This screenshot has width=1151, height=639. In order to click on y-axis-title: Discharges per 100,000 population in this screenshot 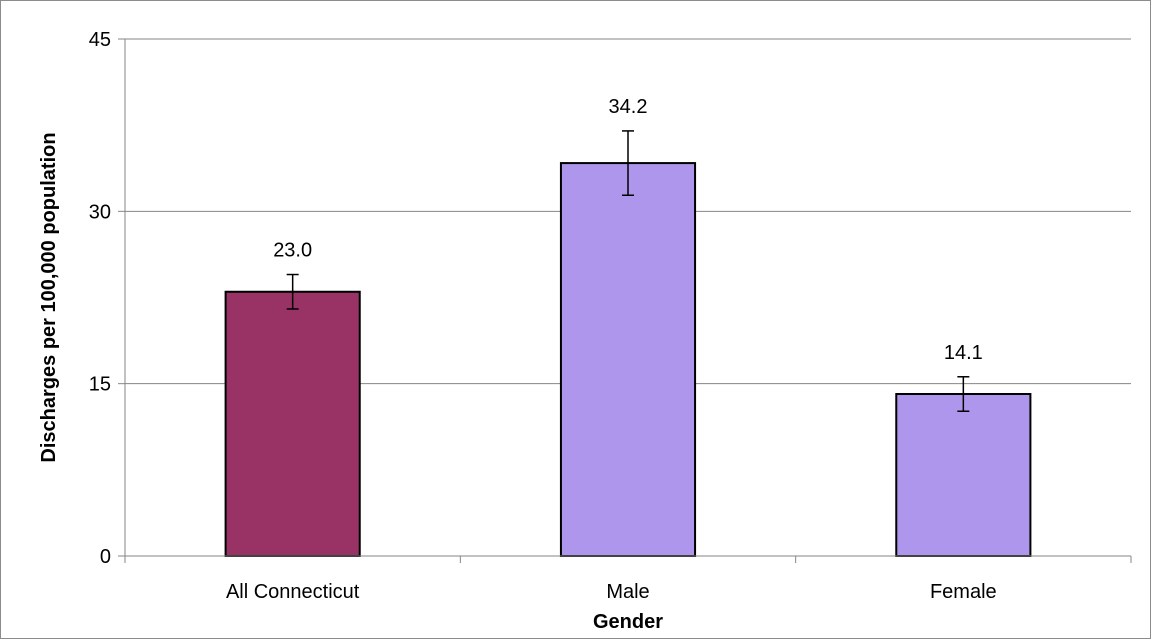, I will do `click(49, 297)`.